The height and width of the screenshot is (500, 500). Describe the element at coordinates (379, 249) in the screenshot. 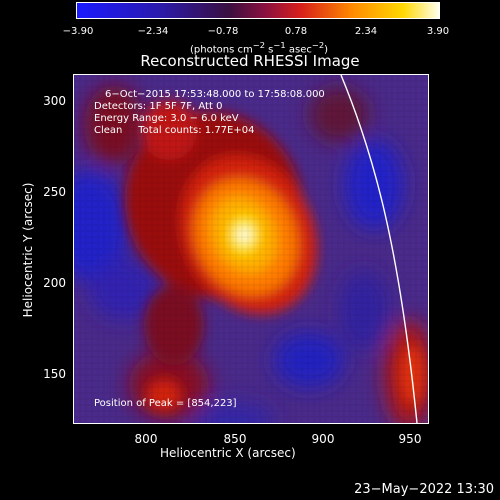

I see `solar-limb` at that location.